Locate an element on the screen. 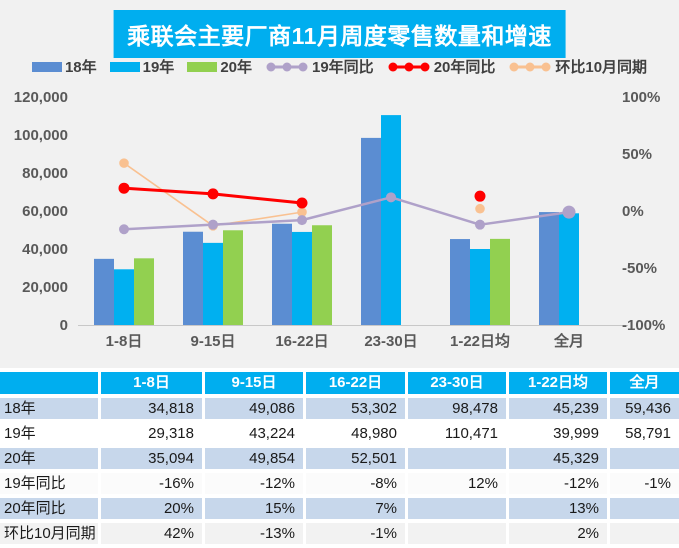 Image resolution: width=679 pixels, height=548 pixels. line-marker-19年同比-1 is located at coordinates (213, 224).